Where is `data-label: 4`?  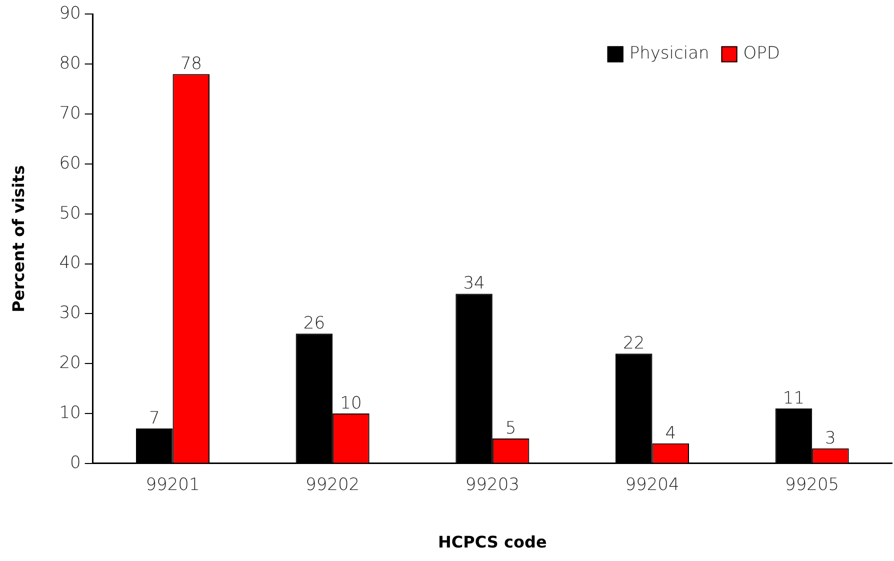
data-label: 4 is located at coordinates (670, 433).